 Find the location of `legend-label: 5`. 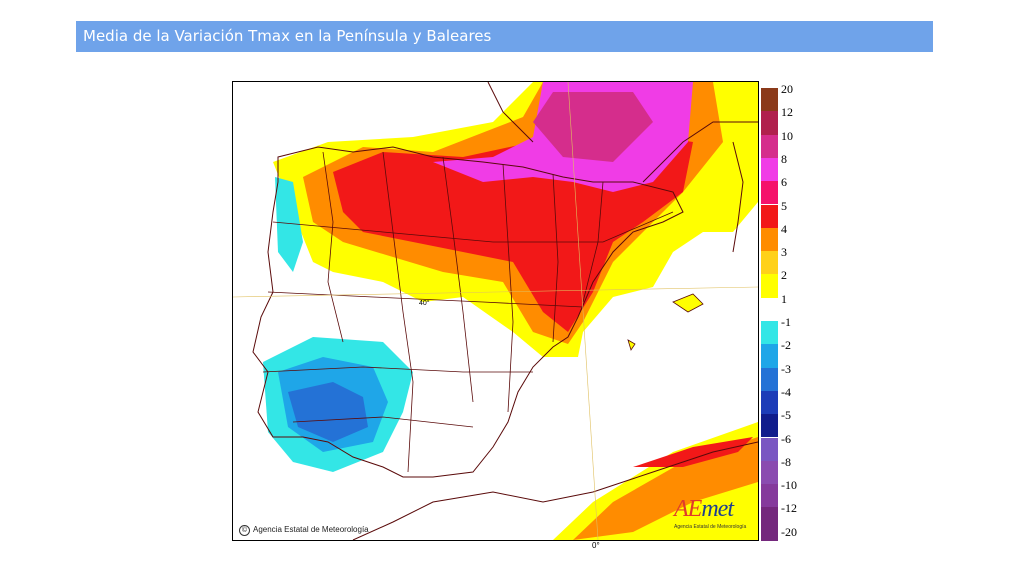

legend-label: 5 is located at coordinates (784, 205).